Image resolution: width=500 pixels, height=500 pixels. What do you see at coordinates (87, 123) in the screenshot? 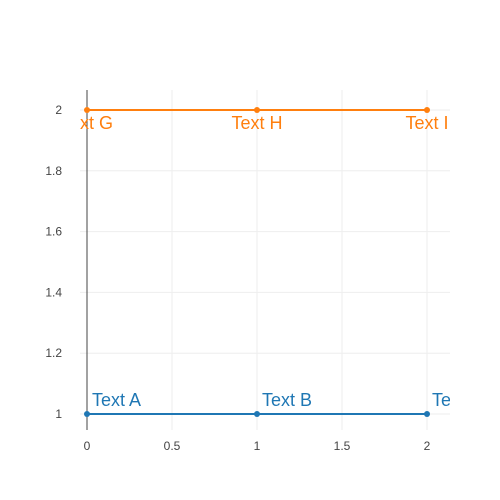
I see `data-label: Text G` at bounding box center [87, 123].